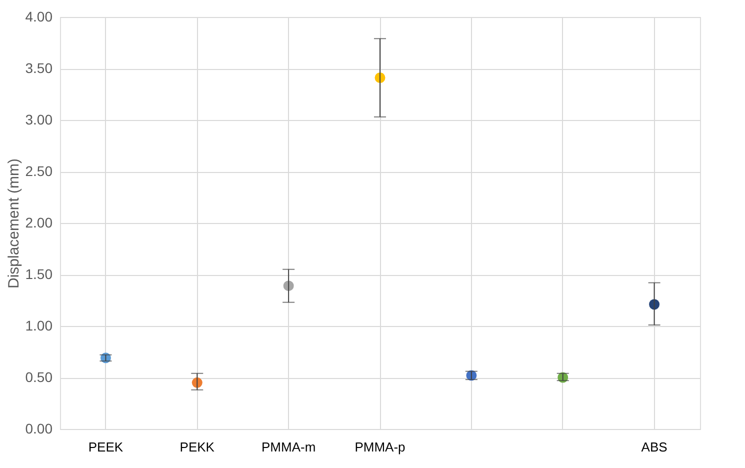  Describe the element at coordinates (106, 447) in the screenshot. I see `x-tick-label: PEEK` at that location.